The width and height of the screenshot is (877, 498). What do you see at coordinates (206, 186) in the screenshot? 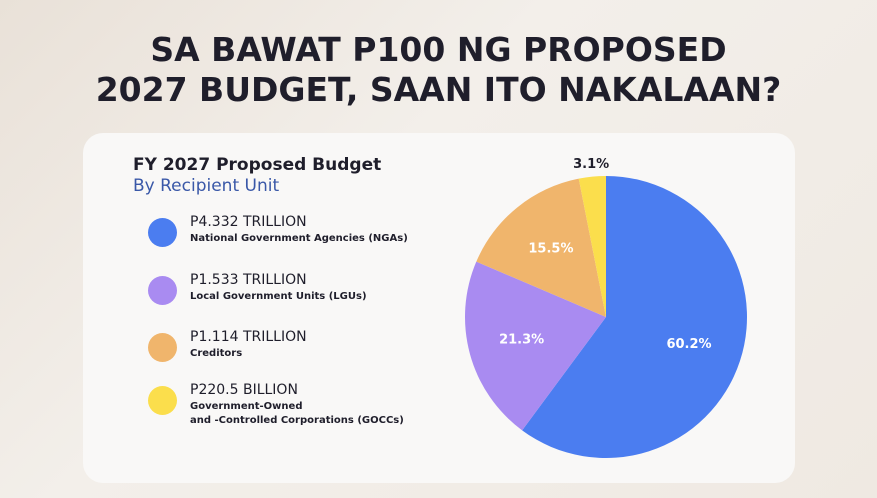
I see `subtitle: By Recipient Unit` at bounding box center [206, 186].